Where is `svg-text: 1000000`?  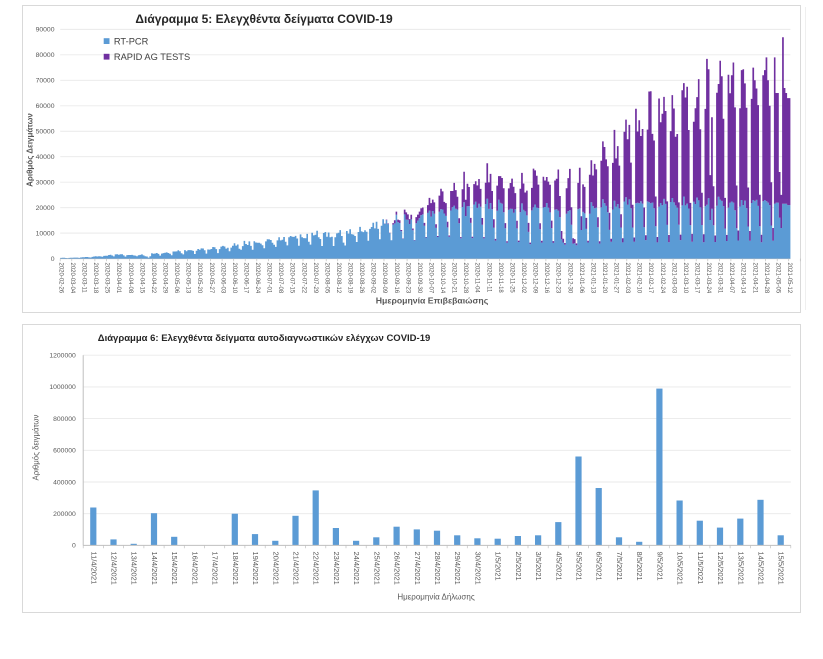
svg-text: 1000000 is located at coordinates (62, 387).